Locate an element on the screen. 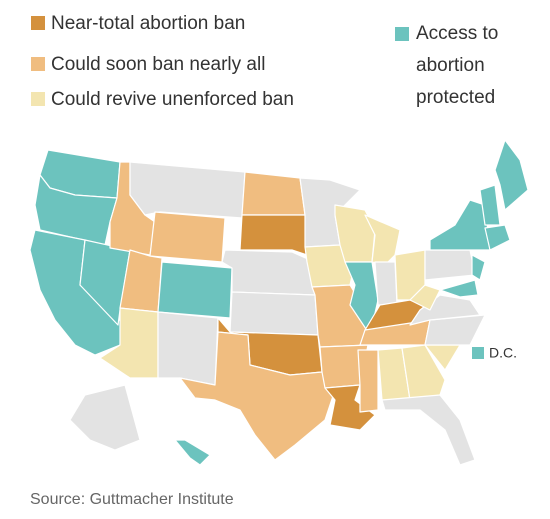 This screenshot has width=550, height=519. legend-label: Near-total abortion ban is located at coordinates (148, 23).